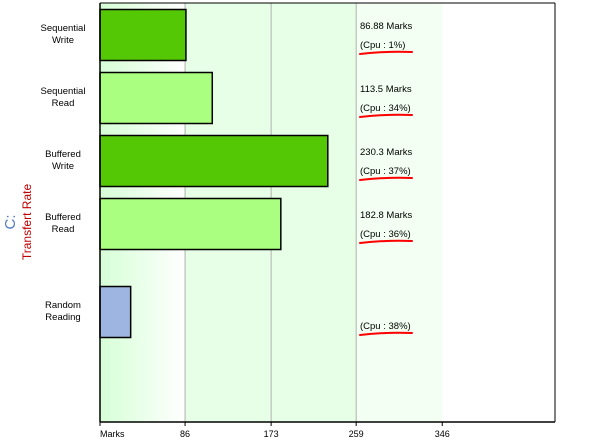 The height and width of the screenshot is (445, 589). Describe the element at coordinates (185, 434) in the screenshot. I see `x-tick-label: 86` at that location.